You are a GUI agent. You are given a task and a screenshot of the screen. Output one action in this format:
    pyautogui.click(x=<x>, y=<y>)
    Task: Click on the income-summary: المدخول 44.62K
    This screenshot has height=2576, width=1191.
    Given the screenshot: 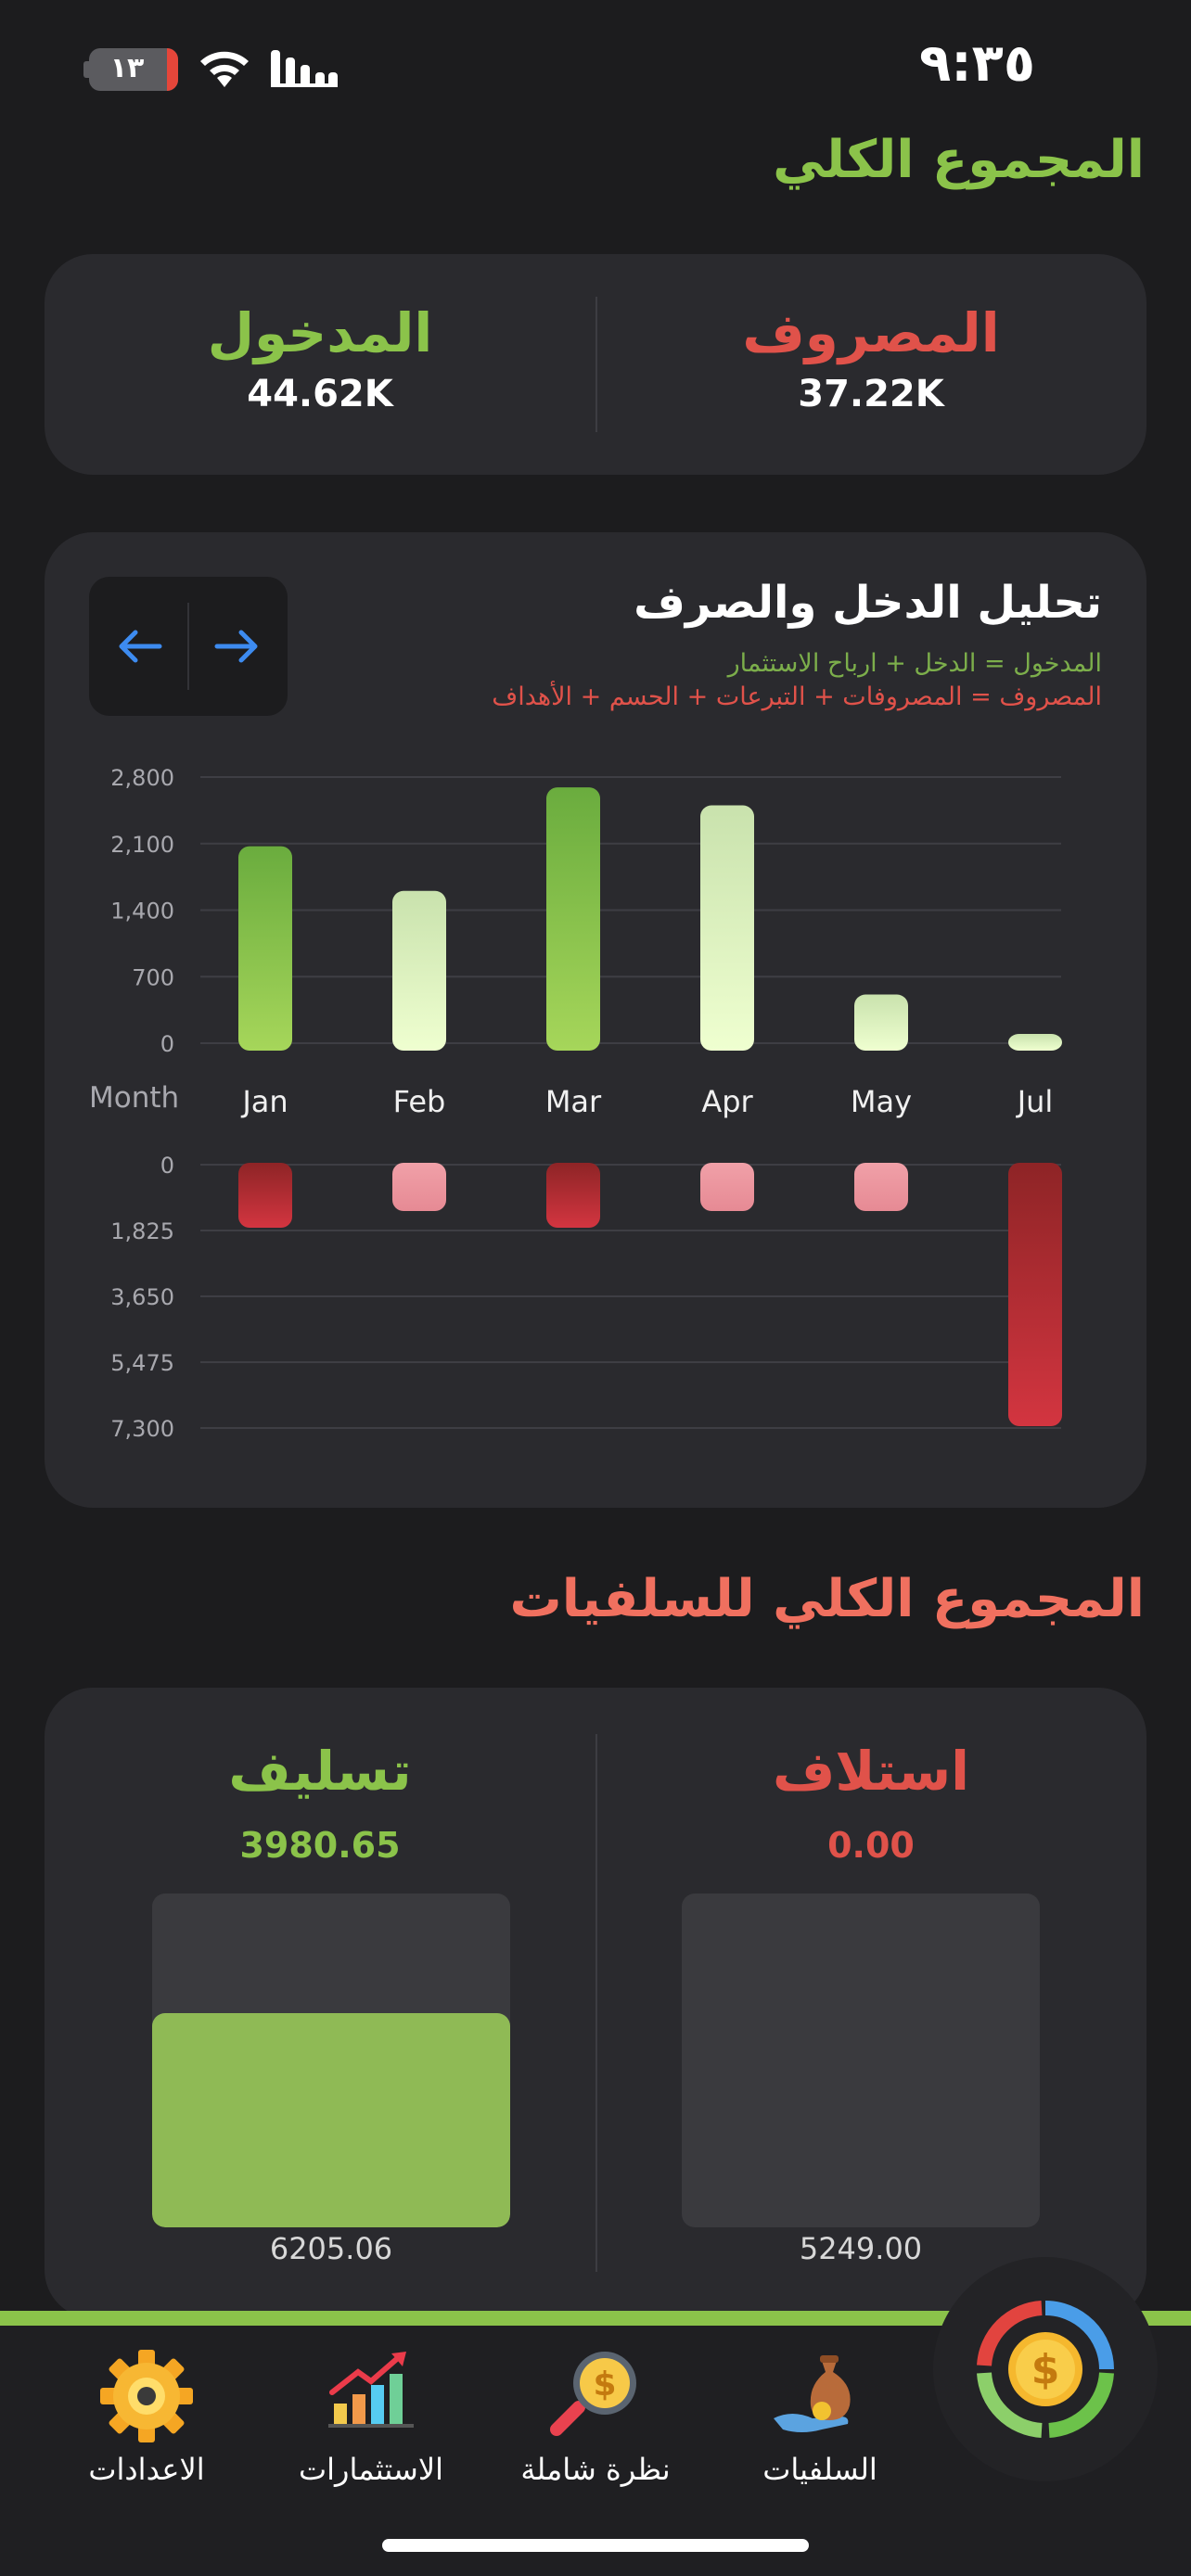 What is the action you would take?
    pyautogui.click(x=321, y=358)
    